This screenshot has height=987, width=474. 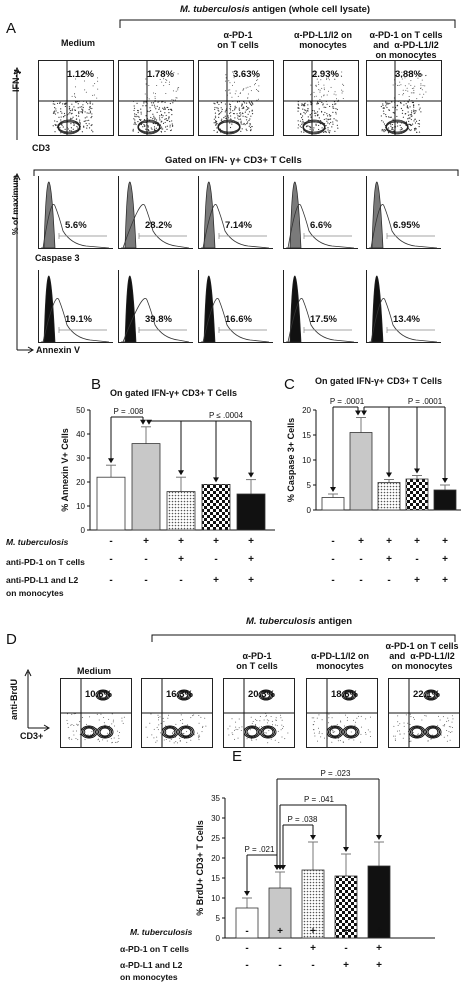 I want to click on annexin-histogram-percent: 39.8%, so click(x=158, y=319).